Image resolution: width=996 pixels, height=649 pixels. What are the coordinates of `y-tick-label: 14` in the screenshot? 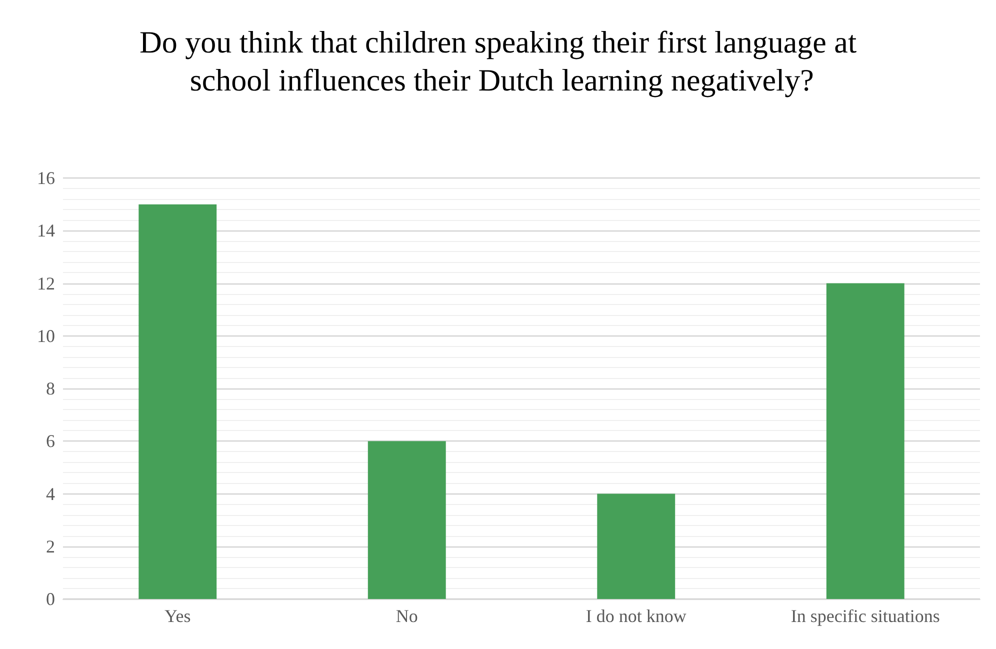 It's located at (46, 230).